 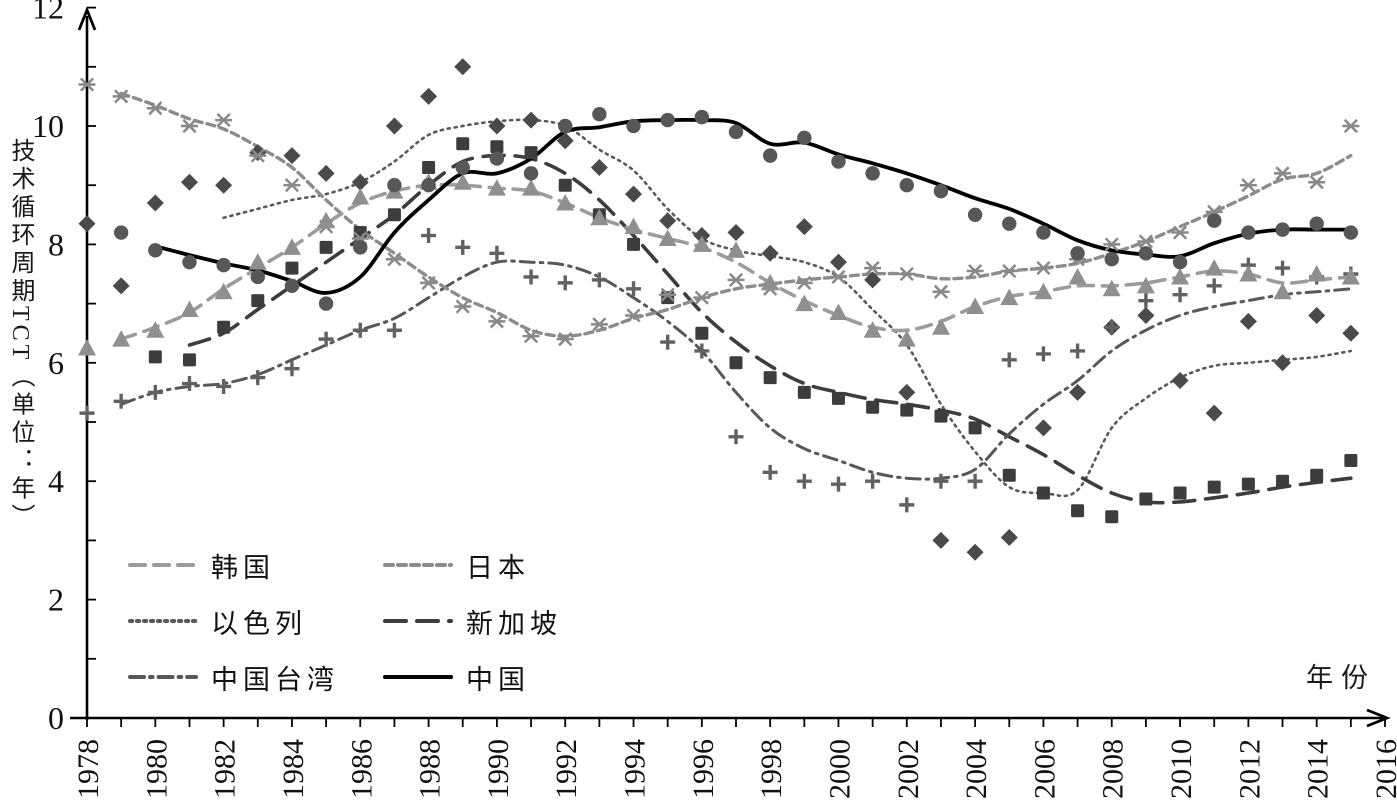 What do you see at coordinates (1249, 769) in the screenshot?
I see `x-tick-label: 2012` at bounding box center [1249, 769].